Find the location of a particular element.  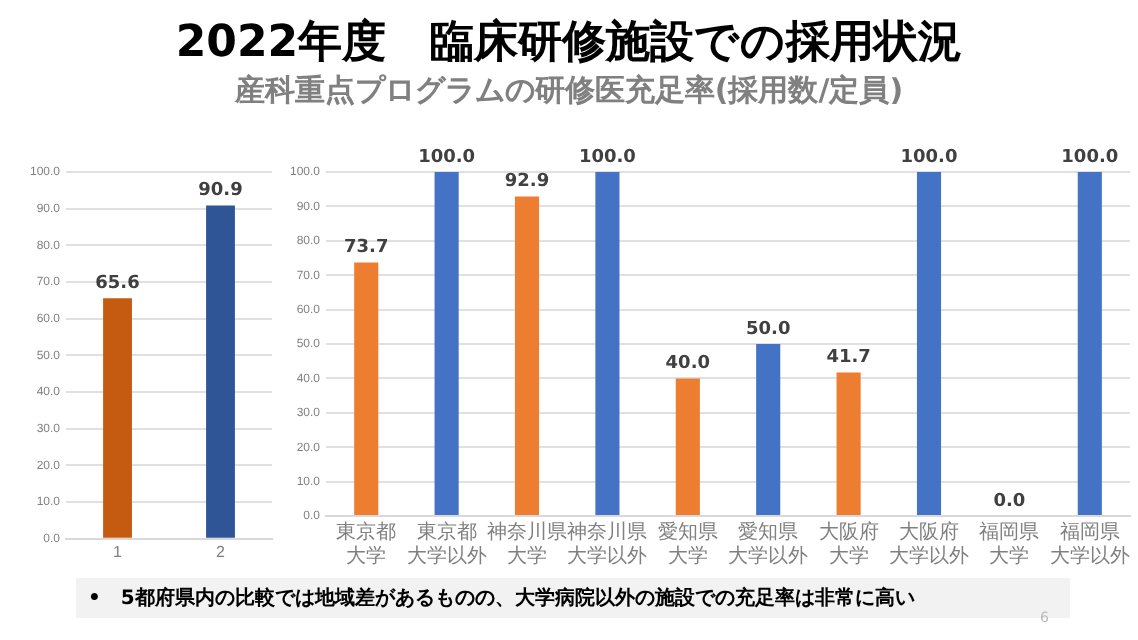

data-label: 73.7 is located at coordinates (366, 248).